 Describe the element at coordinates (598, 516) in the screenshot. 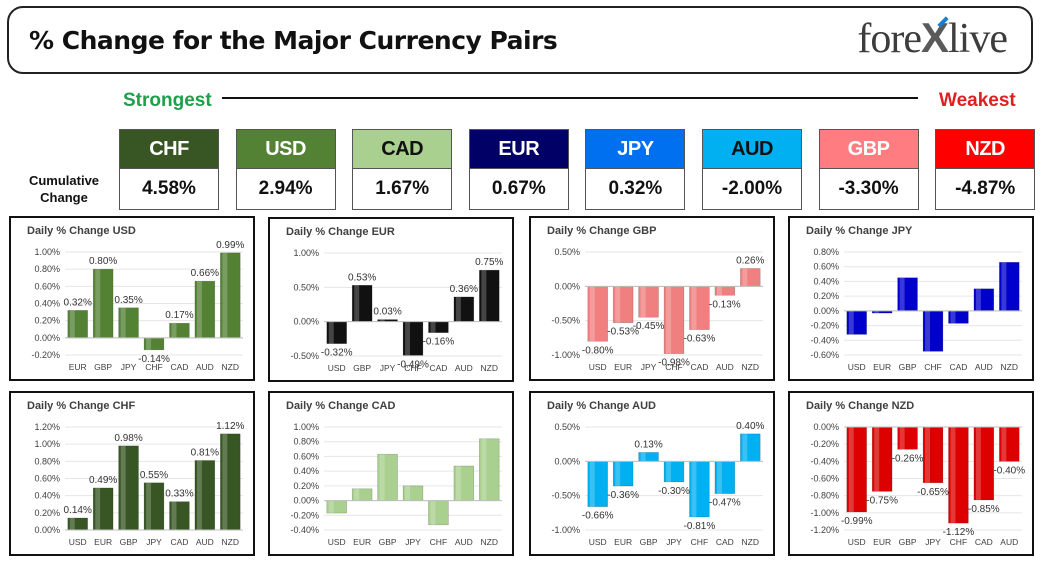

I see `data-label: -0.66%` at that location.